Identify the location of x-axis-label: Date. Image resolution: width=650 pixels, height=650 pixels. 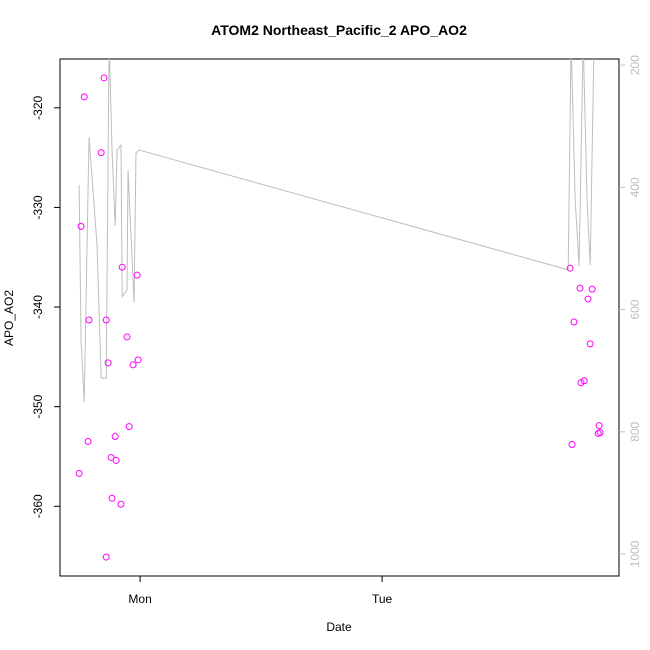
(339, 627).